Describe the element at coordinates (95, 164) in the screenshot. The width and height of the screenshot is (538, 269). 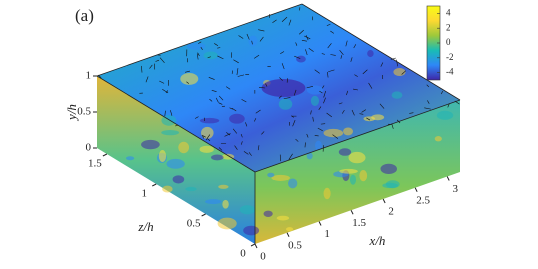
I see `z-tick-label: 1.5` at that location.